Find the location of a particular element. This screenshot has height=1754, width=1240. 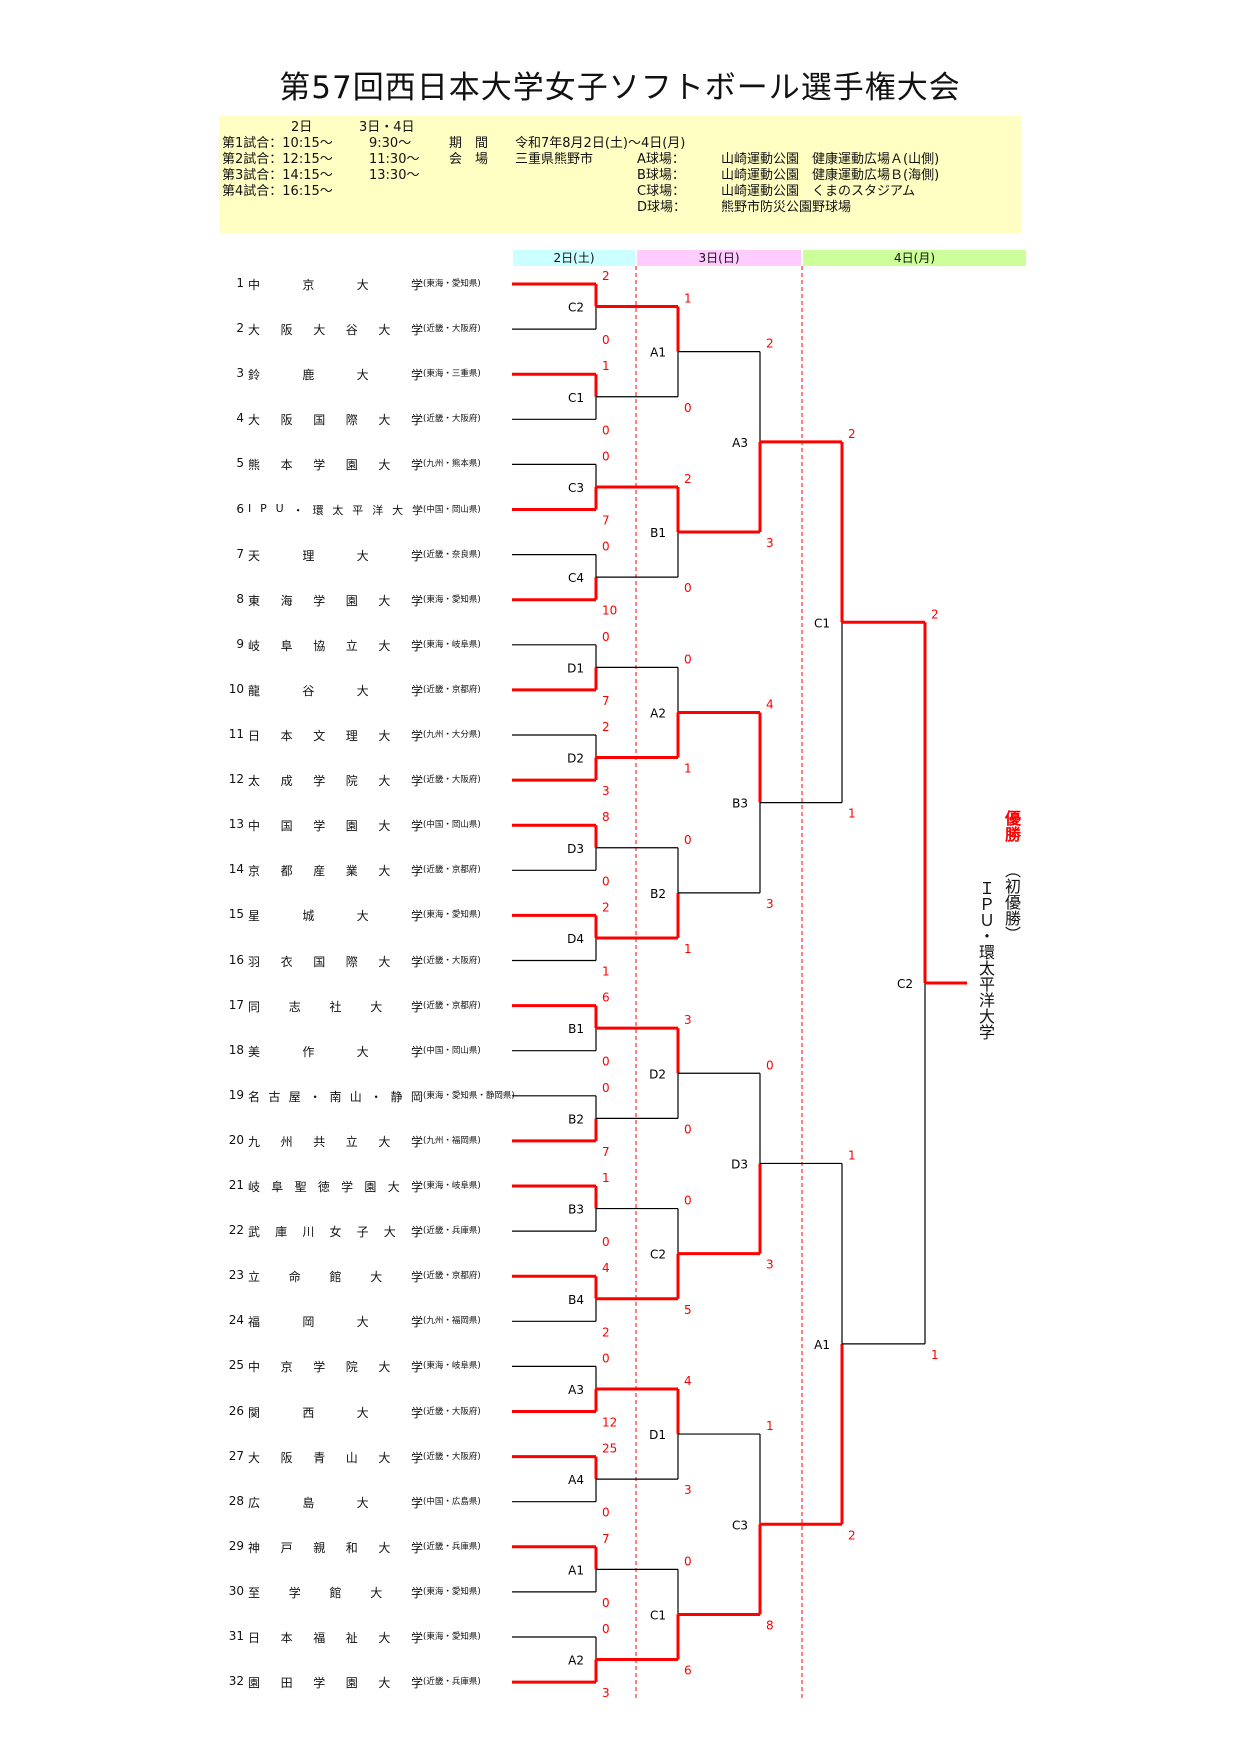

team-region: (九州・大分県) is located at coordinates (452, 735).